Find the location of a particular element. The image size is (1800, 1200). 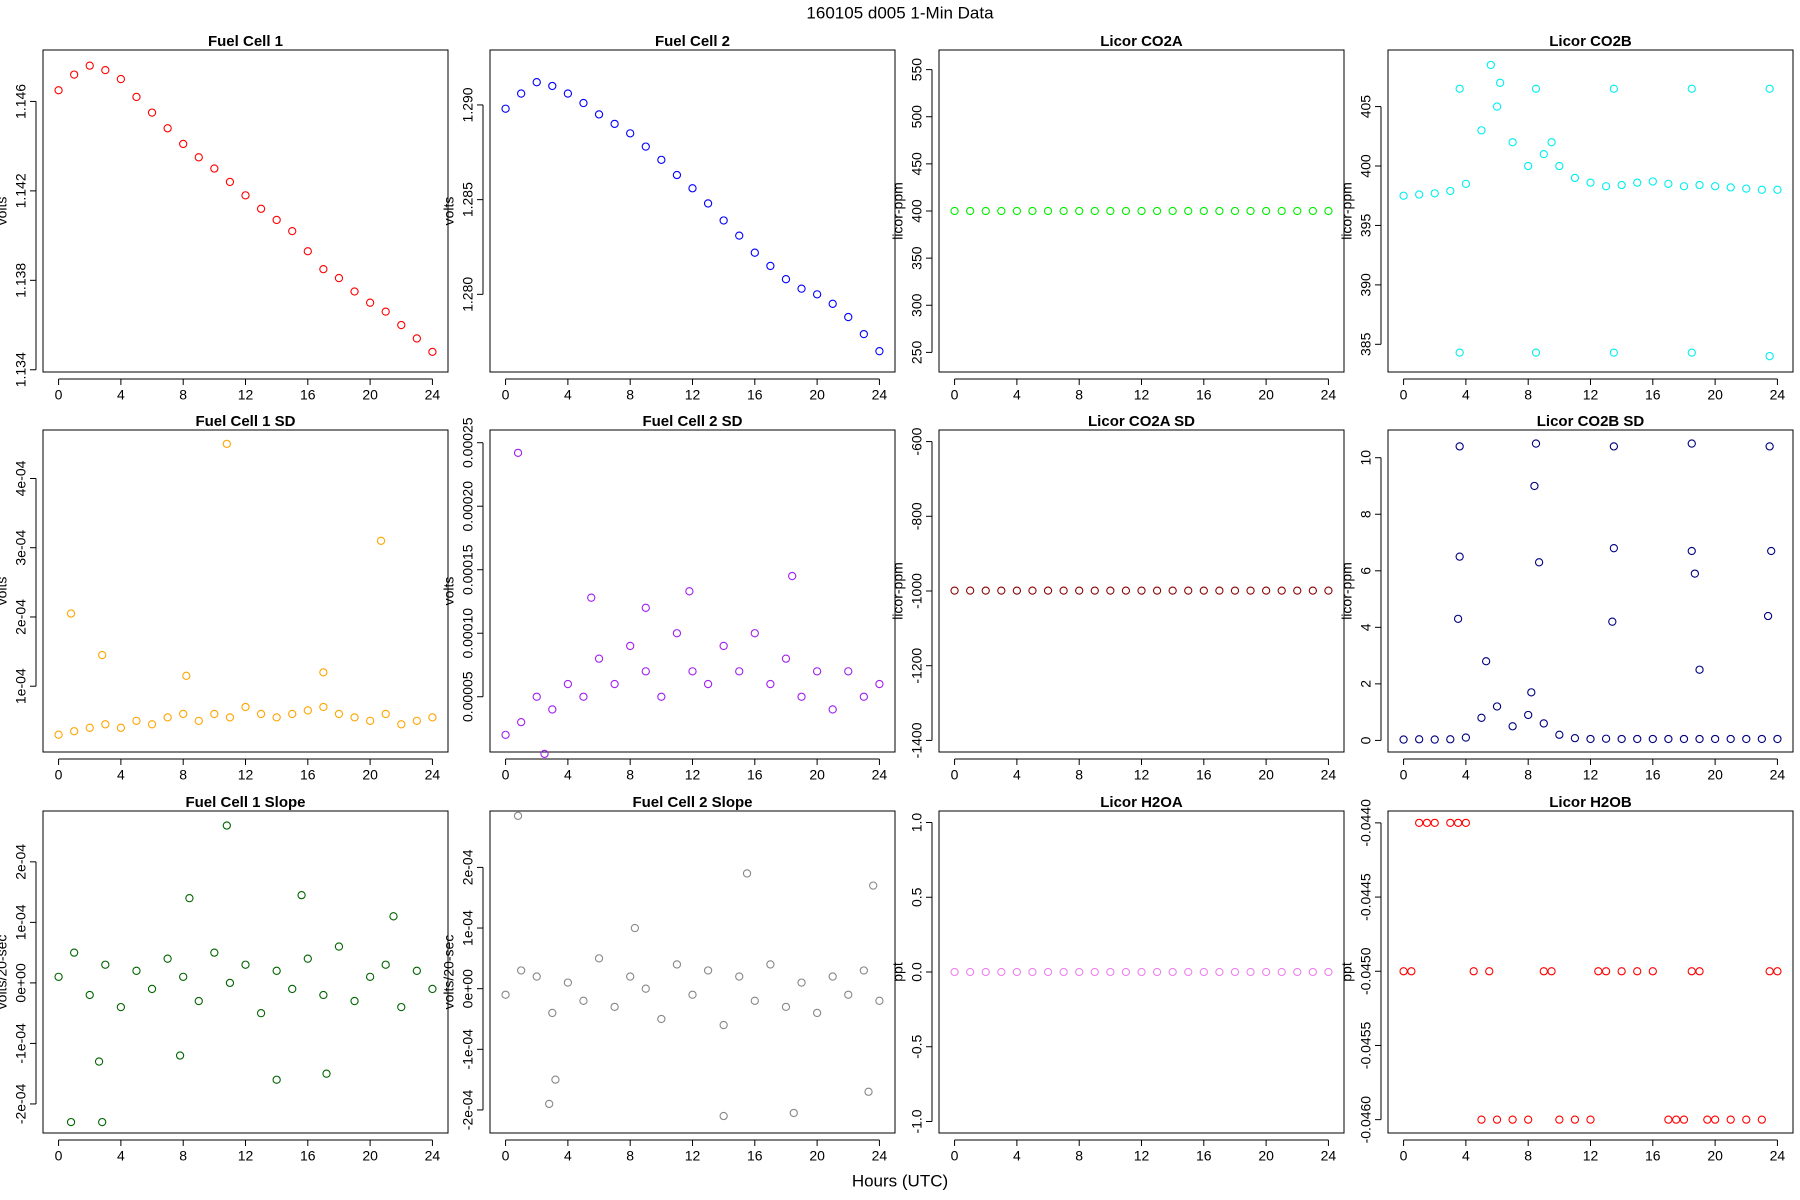

x-tick-label: 24 is located at coordinates (880, 775).